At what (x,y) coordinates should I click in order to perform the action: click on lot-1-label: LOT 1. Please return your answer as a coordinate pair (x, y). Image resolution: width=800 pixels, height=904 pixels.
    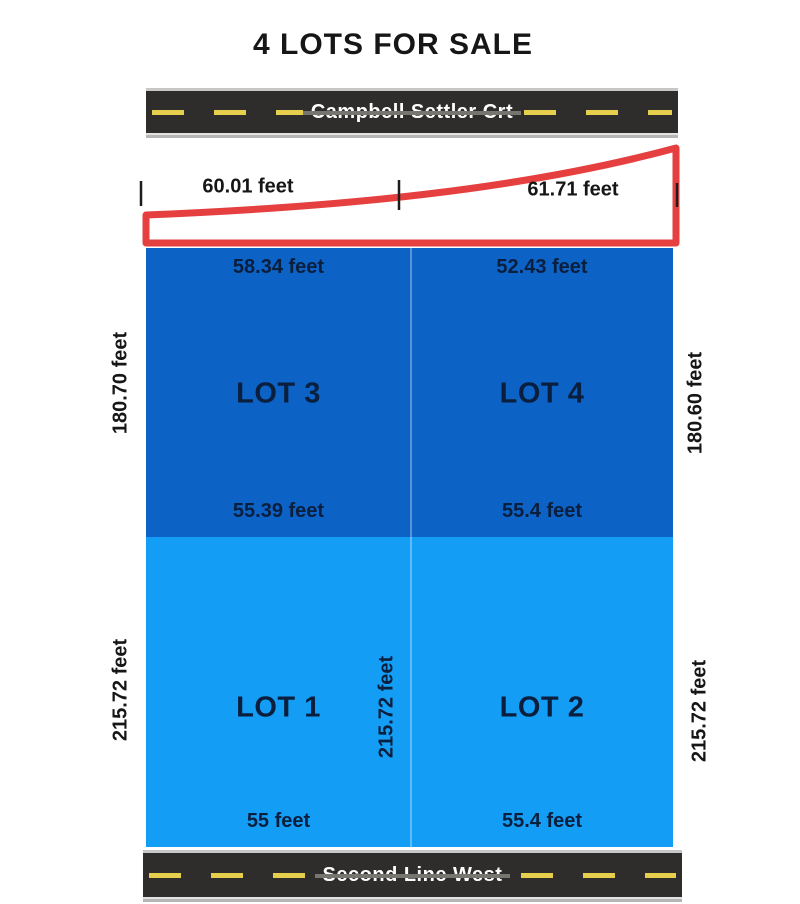
    Looking at the image, I should click on (278, 707).